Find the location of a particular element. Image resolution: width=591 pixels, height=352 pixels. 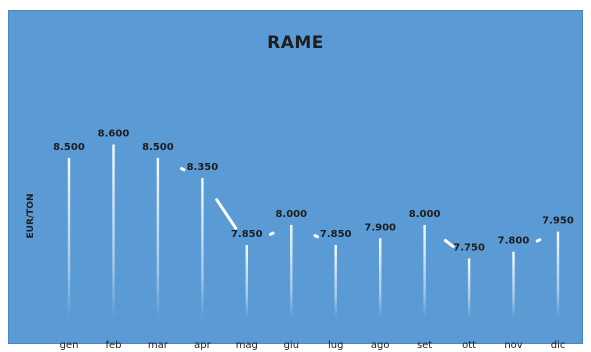

x-tick-label-gen: gen is located at coordinates (69, 345).